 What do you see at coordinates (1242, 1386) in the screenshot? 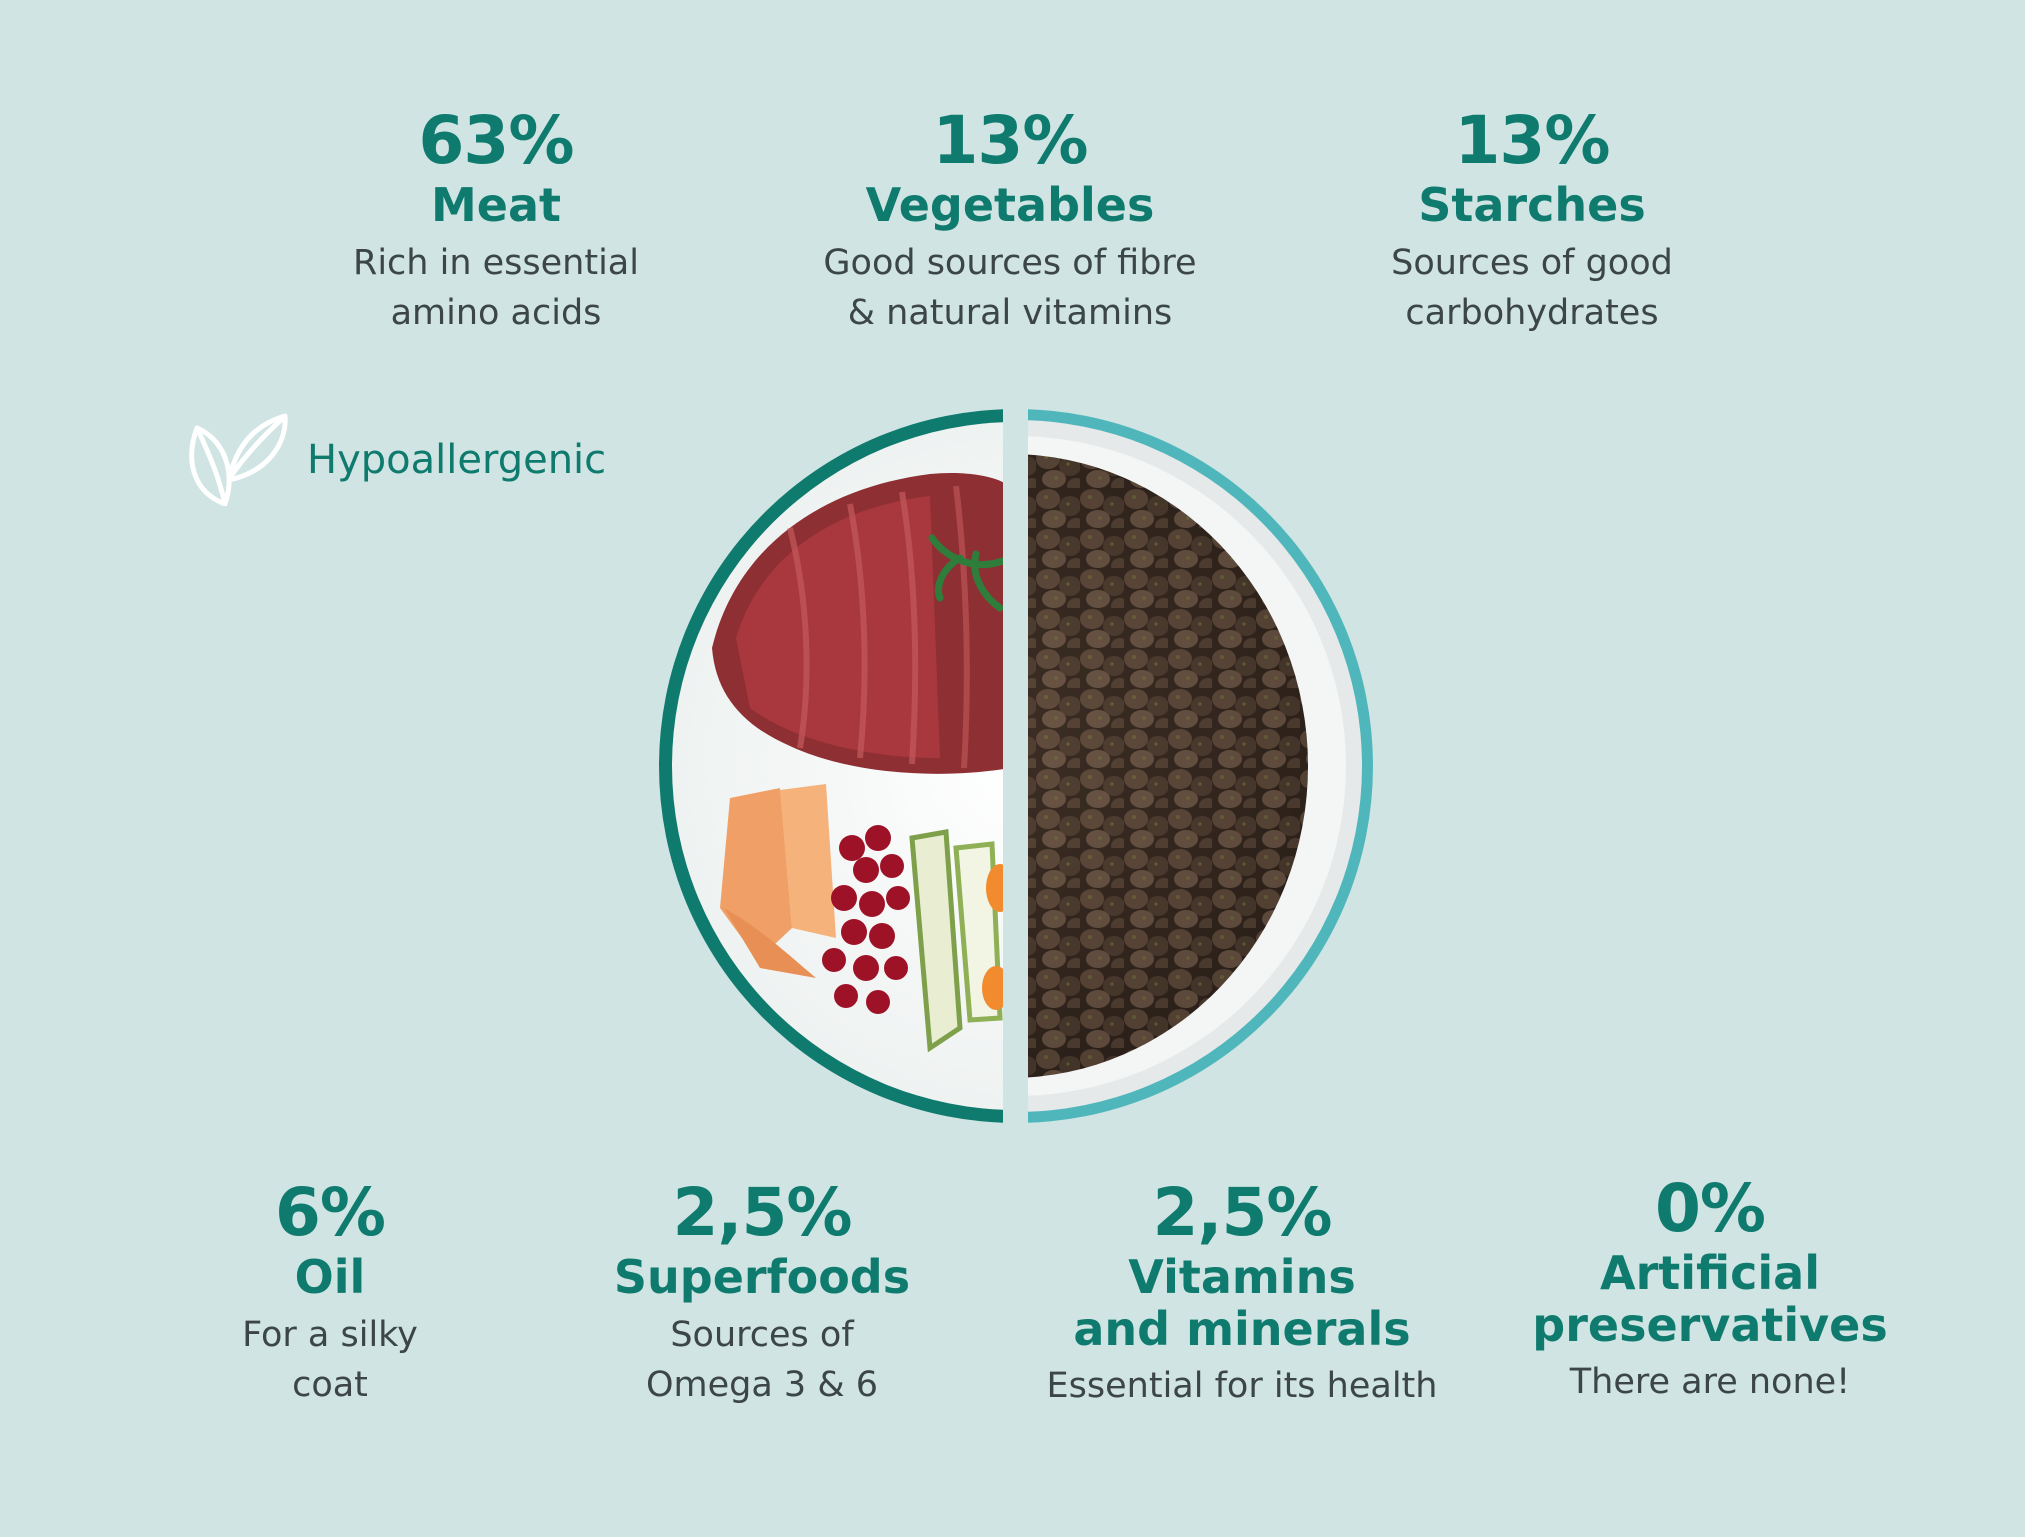
I see `stat-desc-line1: Essential for its health` at bounding box center [1242, 1386].